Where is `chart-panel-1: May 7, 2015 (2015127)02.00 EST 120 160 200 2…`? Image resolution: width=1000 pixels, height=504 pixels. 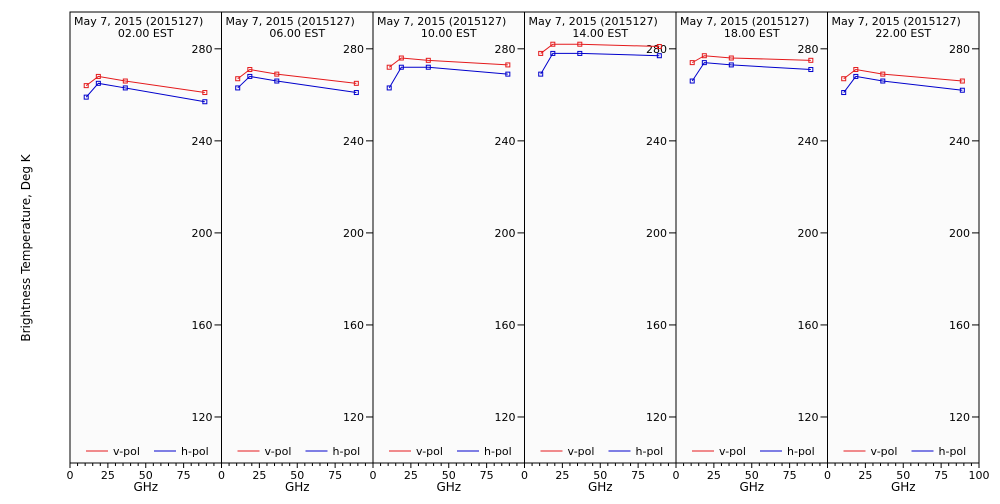 chart-panel-1: May 7, 2015 (2015127)02.00 EST 120 160 200 2… is located at coordinates (144, 252).